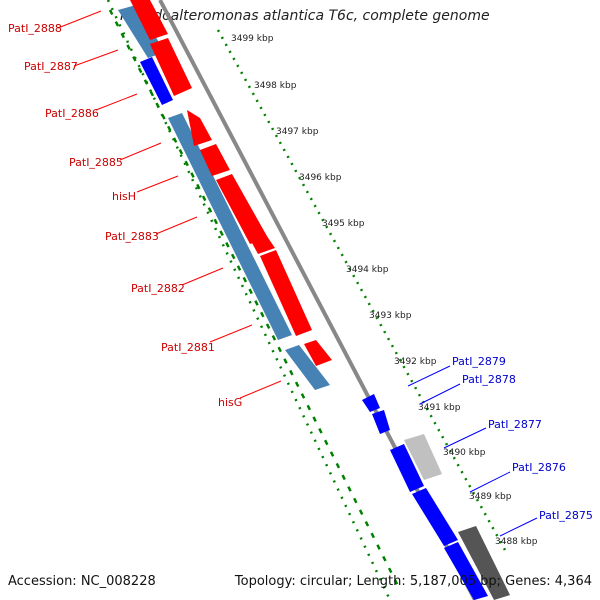 This screenshot has height=600, width=600. I want to click on right-genes, so click(436, 497).